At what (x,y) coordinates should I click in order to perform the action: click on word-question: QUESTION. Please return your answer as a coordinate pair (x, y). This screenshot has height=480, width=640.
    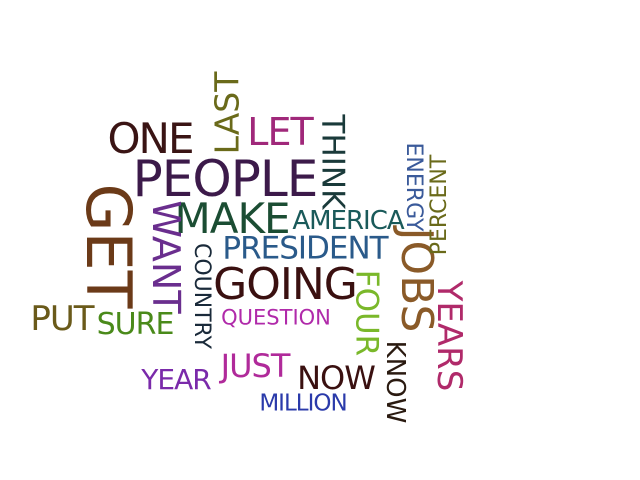
    Looking at the image, I should click on (276, 317).